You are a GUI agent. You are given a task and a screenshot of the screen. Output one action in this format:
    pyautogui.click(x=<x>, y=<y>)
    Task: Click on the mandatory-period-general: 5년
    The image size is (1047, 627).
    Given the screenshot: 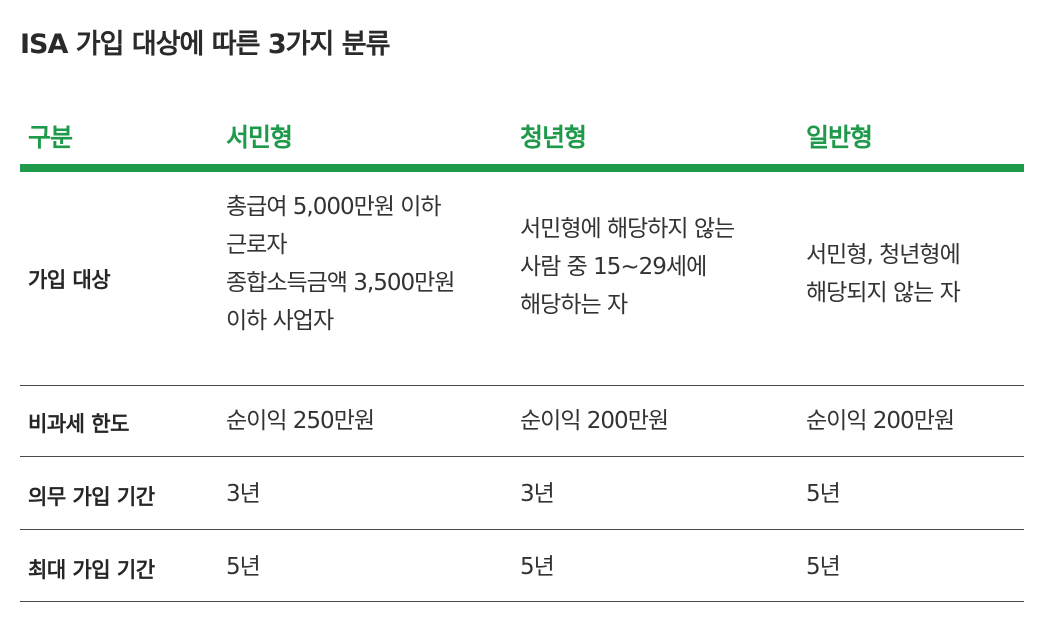 What is the action you would take?
    pyautogui.click(x=823, y=494)
    